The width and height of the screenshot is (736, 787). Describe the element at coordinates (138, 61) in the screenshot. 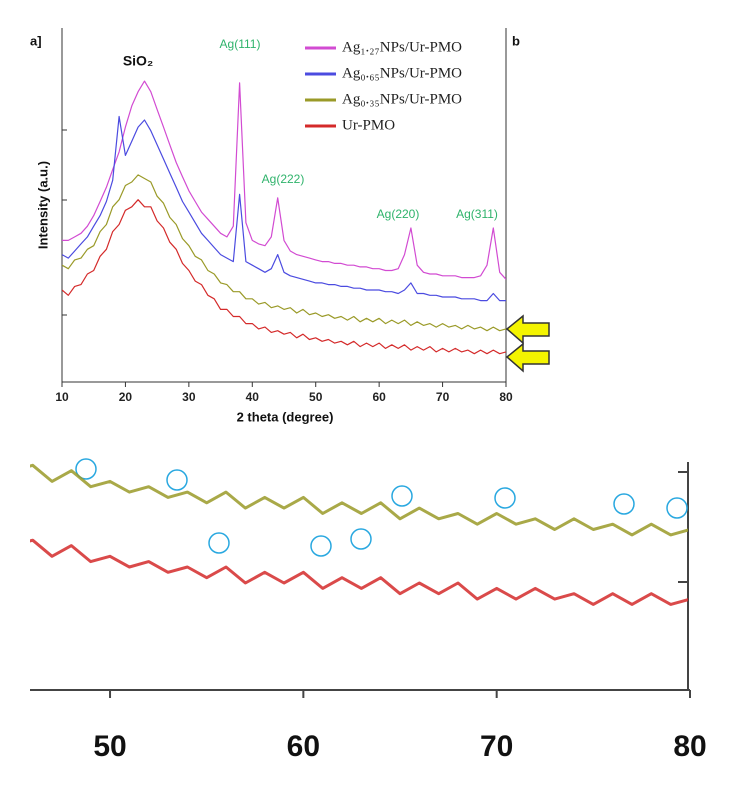

I see `peak-annotation: SiO₂` at that location.